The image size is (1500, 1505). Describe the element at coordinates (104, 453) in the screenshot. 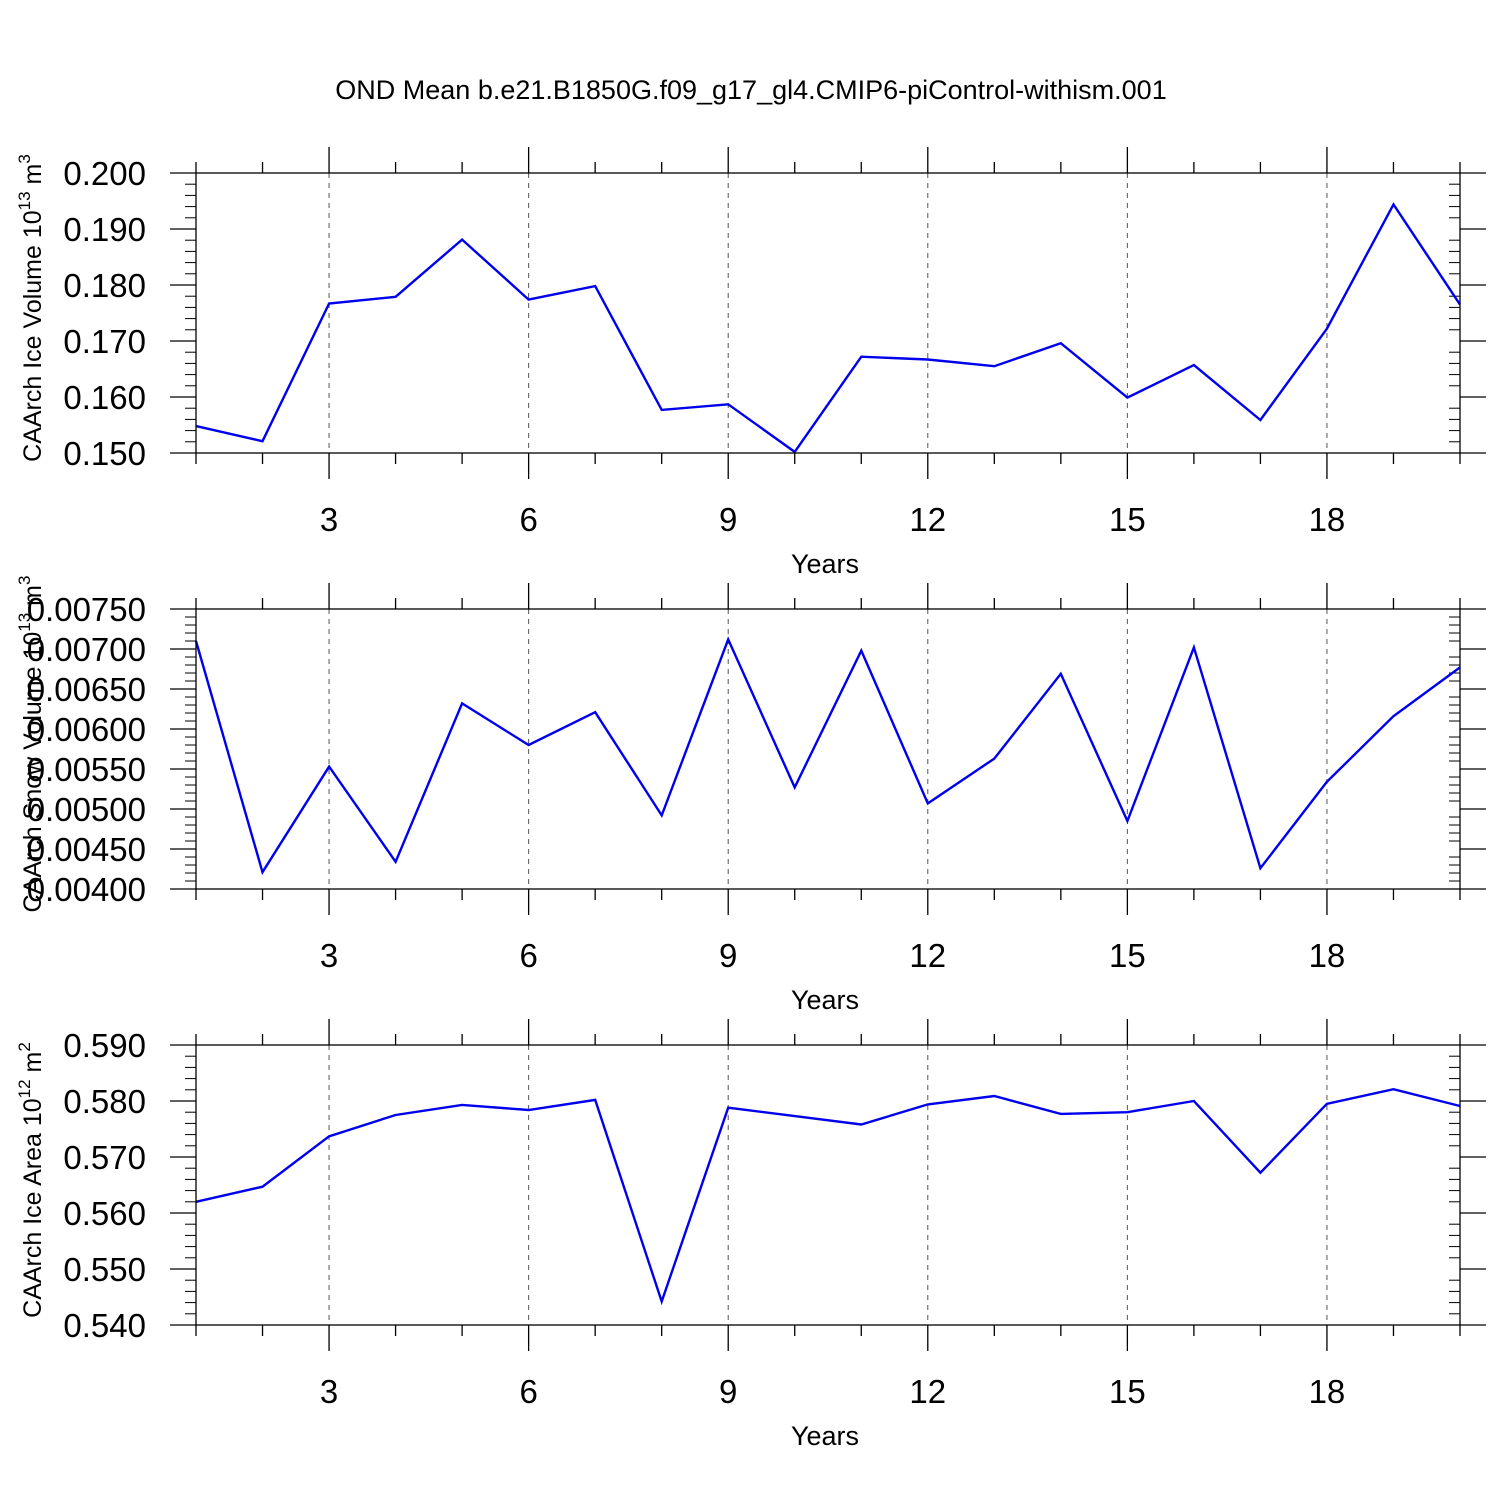

I see `y-tick-label: 0.150` at that location.